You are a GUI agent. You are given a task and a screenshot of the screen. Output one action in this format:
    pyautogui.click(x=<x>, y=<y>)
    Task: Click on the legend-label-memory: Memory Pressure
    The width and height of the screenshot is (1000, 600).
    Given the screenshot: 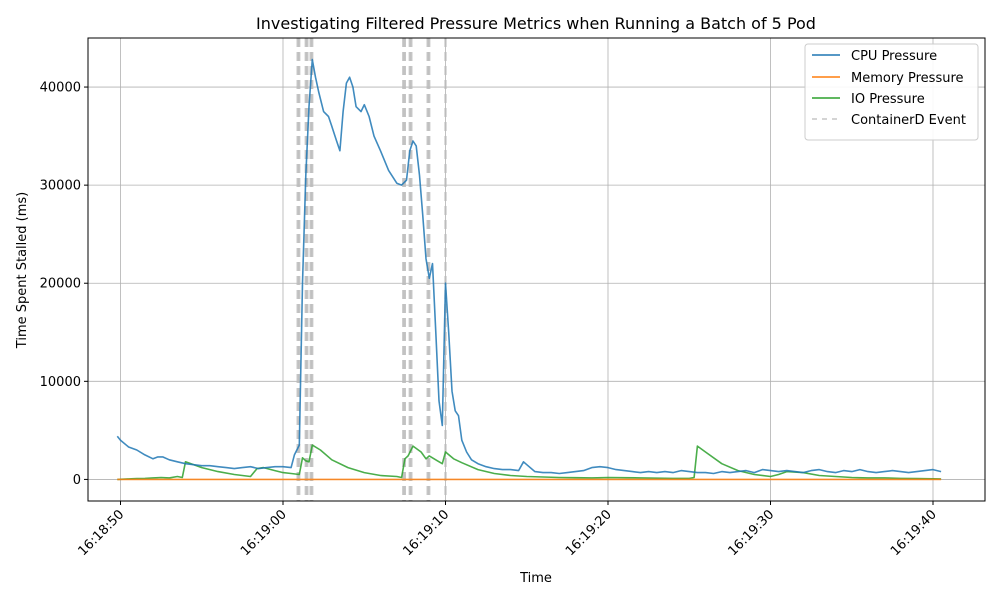 What is the action you would take?
    pyautogui.click(x=907, y=78)
    